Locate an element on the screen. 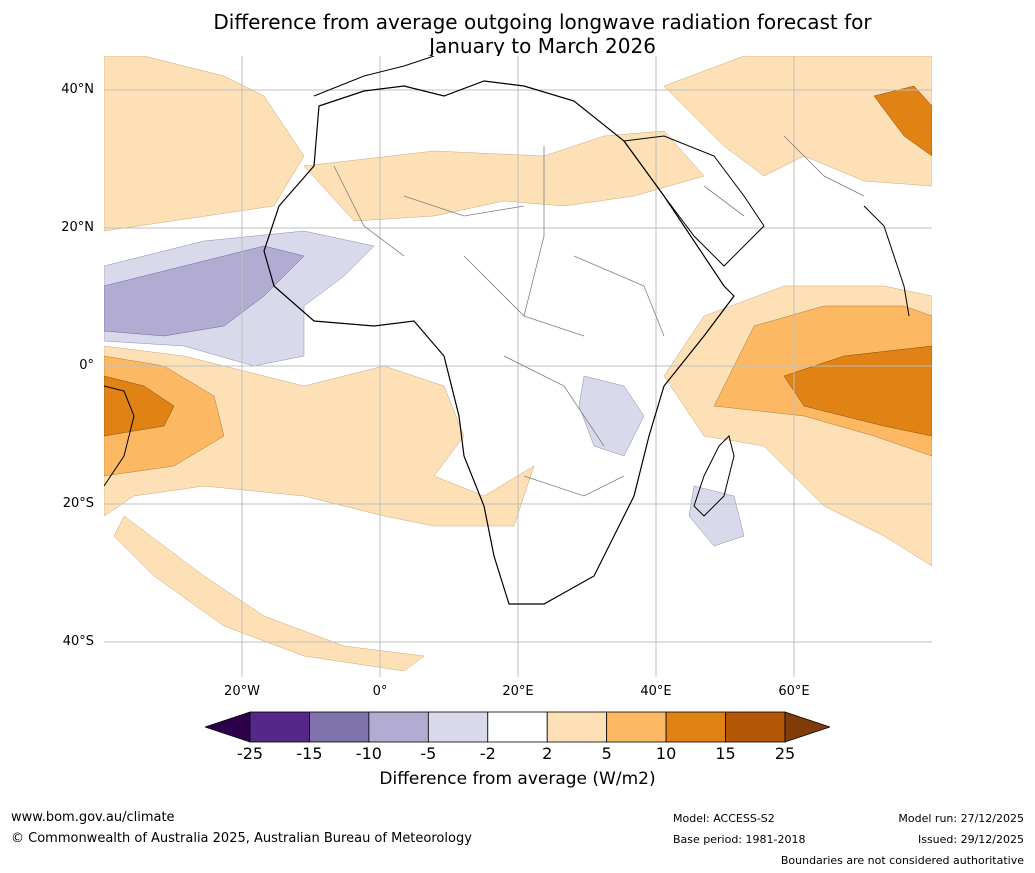 Image resolution: width=1035 pixels, height=873 pixels. india-coastline is located at coordinates (886, 261).